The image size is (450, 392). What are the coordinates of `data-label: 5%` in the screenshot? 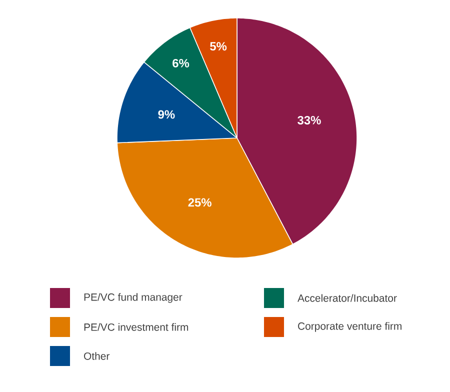 It's located at (218, 46).